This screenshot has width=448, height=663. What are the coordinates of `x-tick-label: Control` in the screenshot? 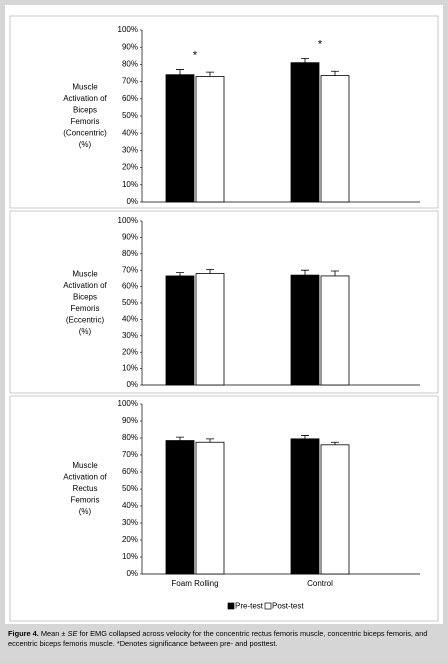 It's located at (320, 583).